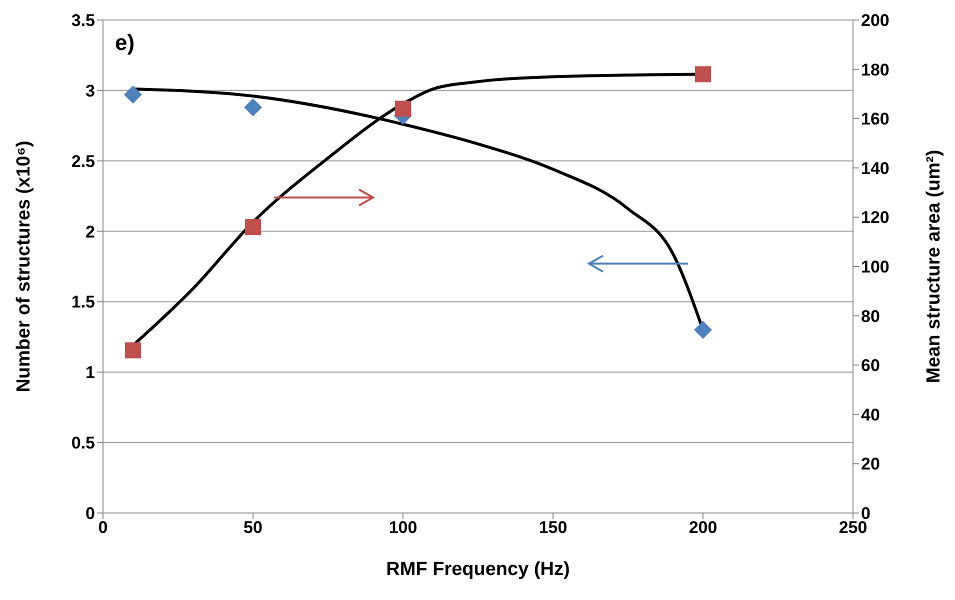 This screenshot has width=955, height=600. I want to click on y2-tick-label: 60, so click(870, 366).